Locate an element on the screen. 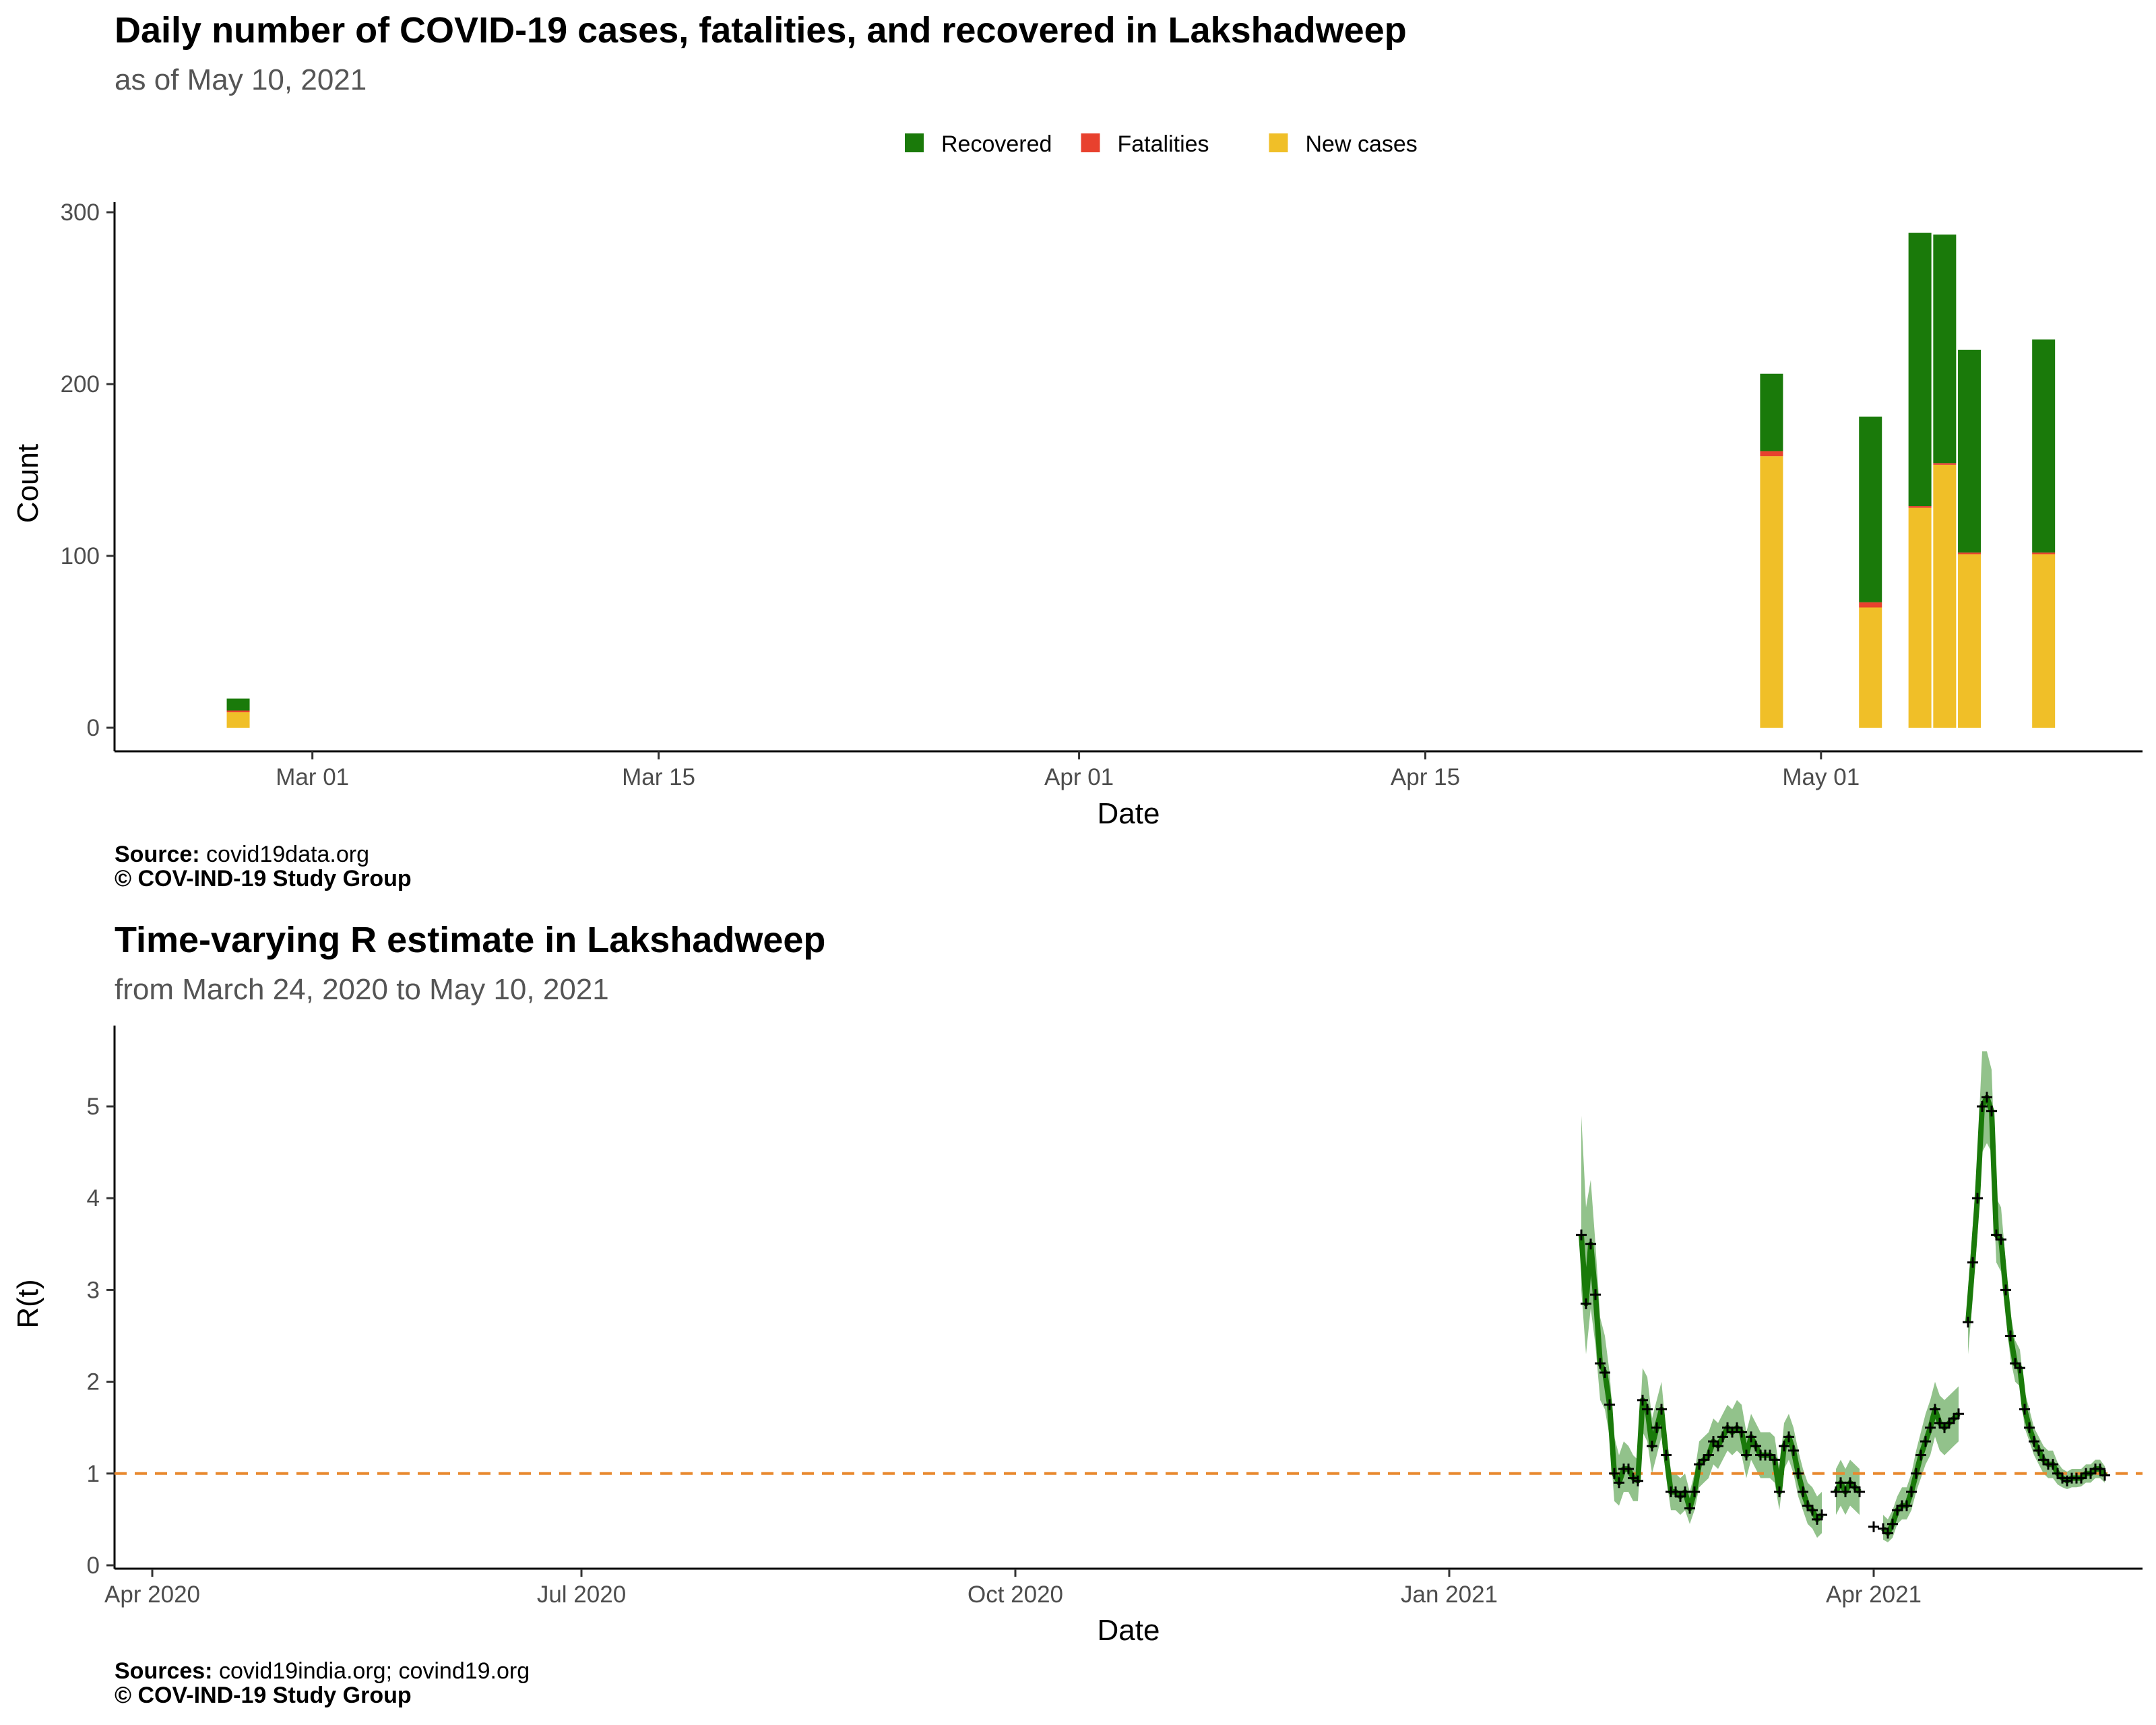 The height and width of the screenshot is (1725, 2156). x-tick-label-2: Apr 01 is located at coordinates (1079, 777).